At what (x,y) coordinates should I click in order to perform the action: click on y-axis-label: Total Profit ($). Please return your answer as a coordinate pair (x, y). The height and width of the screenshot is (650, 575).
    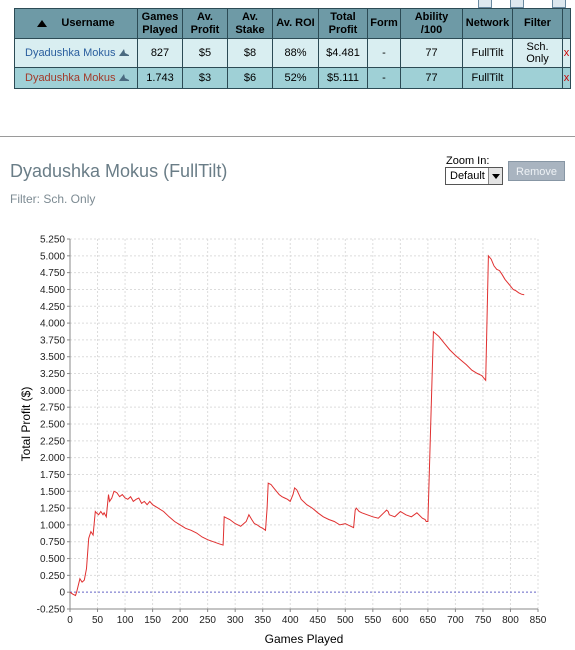
    Looking at the image, I should click on (26, 424).